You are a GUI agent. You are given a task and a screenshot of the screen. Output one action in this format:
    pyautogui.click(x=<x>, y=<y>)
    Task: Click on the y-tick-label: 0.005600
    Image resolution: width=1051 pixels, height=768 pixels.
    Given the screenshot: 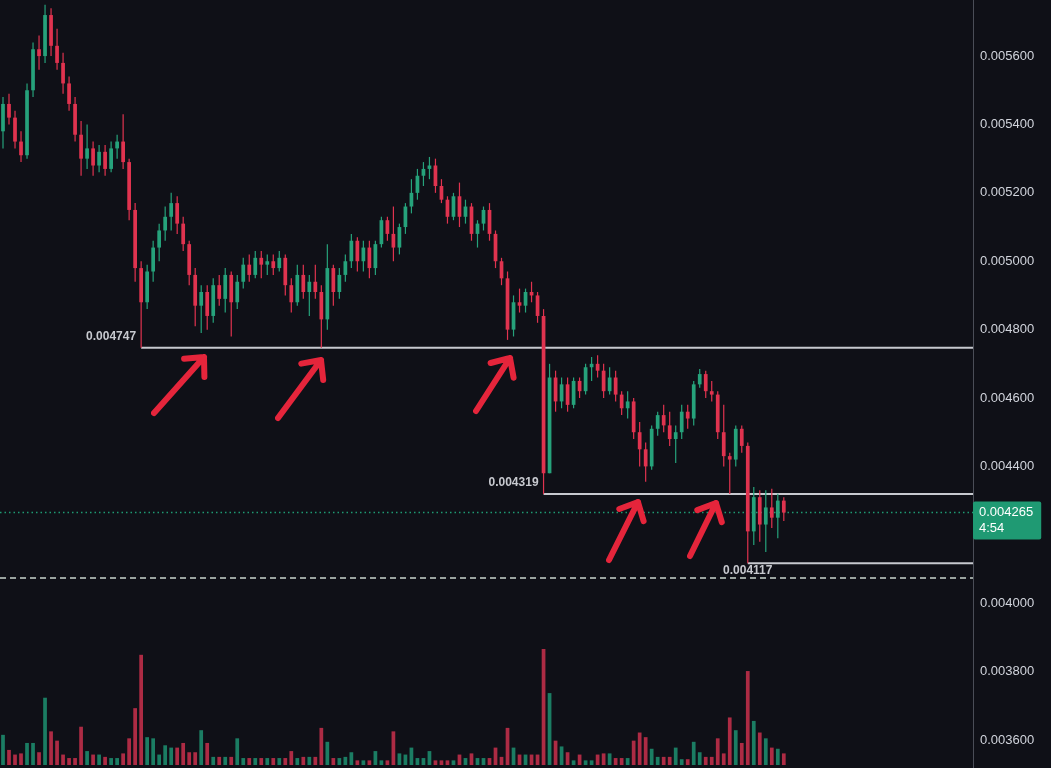 What is the action you would take?
    pyautogui.click(x=1007, y=55)
    